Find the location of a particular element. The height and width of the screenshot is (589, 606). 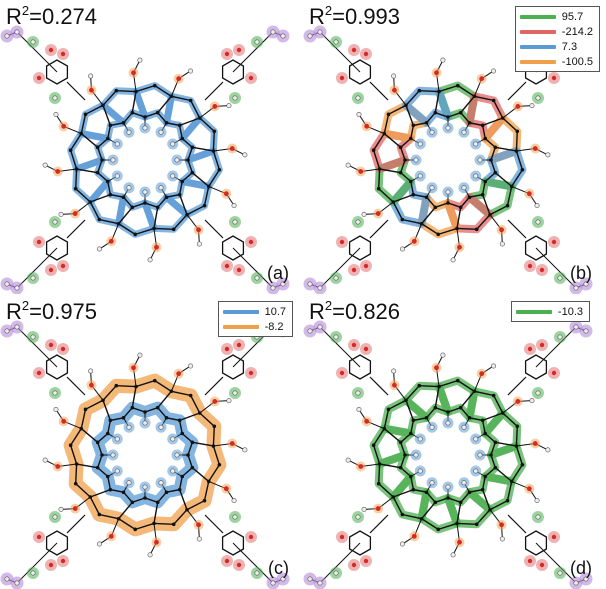

legend-entry: -214.2 is located at coordinates (556, 31).